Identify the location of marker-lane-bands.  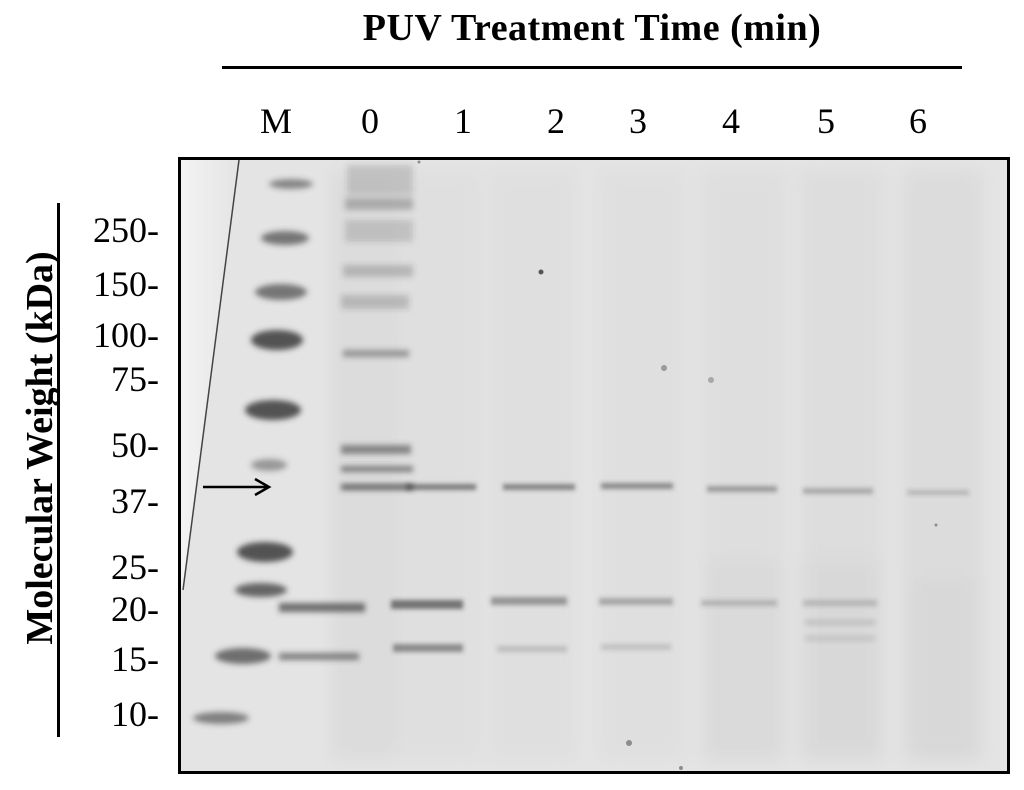
(253, 451).